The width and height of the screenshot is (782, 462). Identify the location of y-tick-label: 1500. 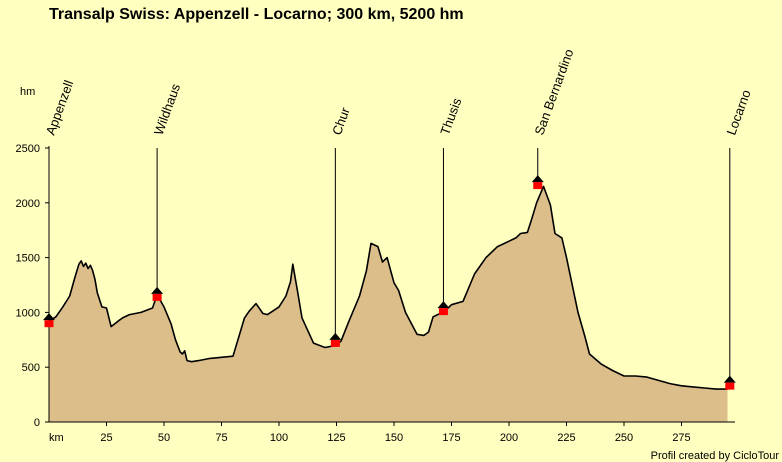
(28, 259).